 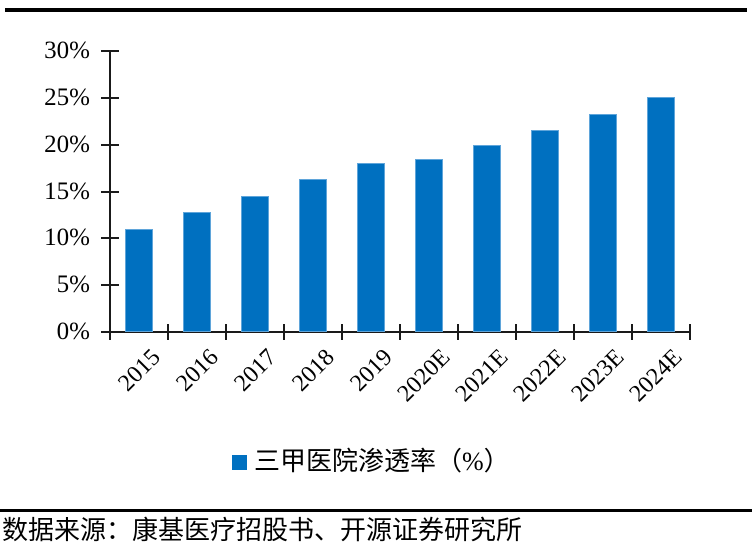 What do you see at coordinates (656, 375) in the screenshot?
I see `x-axis-label-2024E: 2024E` at bounding box center [656, 375].